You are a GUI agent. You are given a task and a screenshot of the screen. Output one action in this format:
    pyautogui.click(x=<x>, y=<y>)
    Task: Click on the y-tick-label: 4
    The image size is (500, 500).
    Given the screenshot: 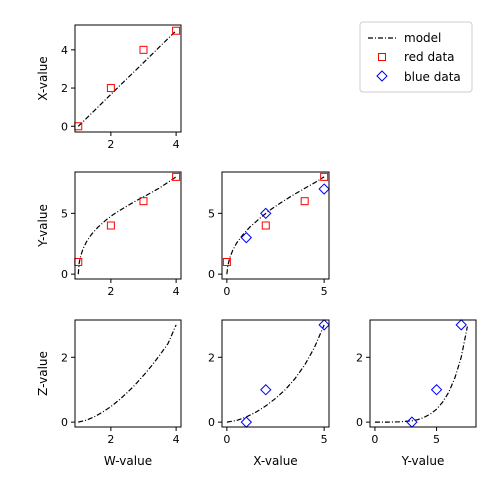 What is the action you would take?
    pyautogui.click(x=64, y=50)
    